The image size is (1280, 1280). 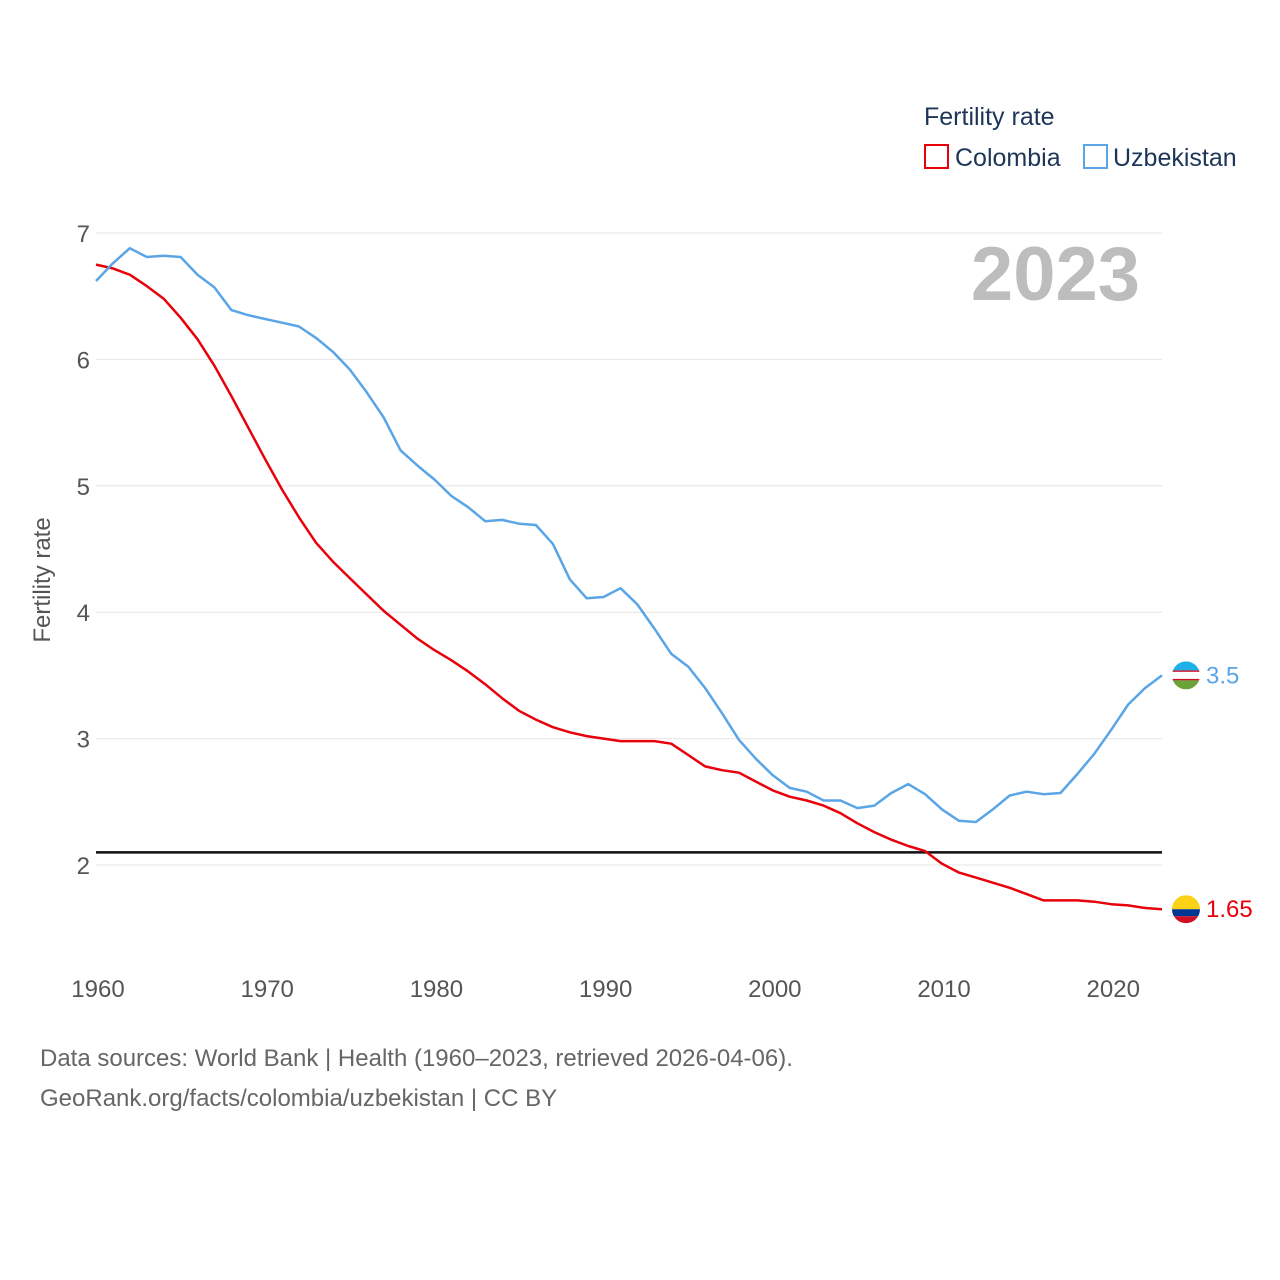 I want to click on x-tick-label: 1960, so click(x=97, y=989).